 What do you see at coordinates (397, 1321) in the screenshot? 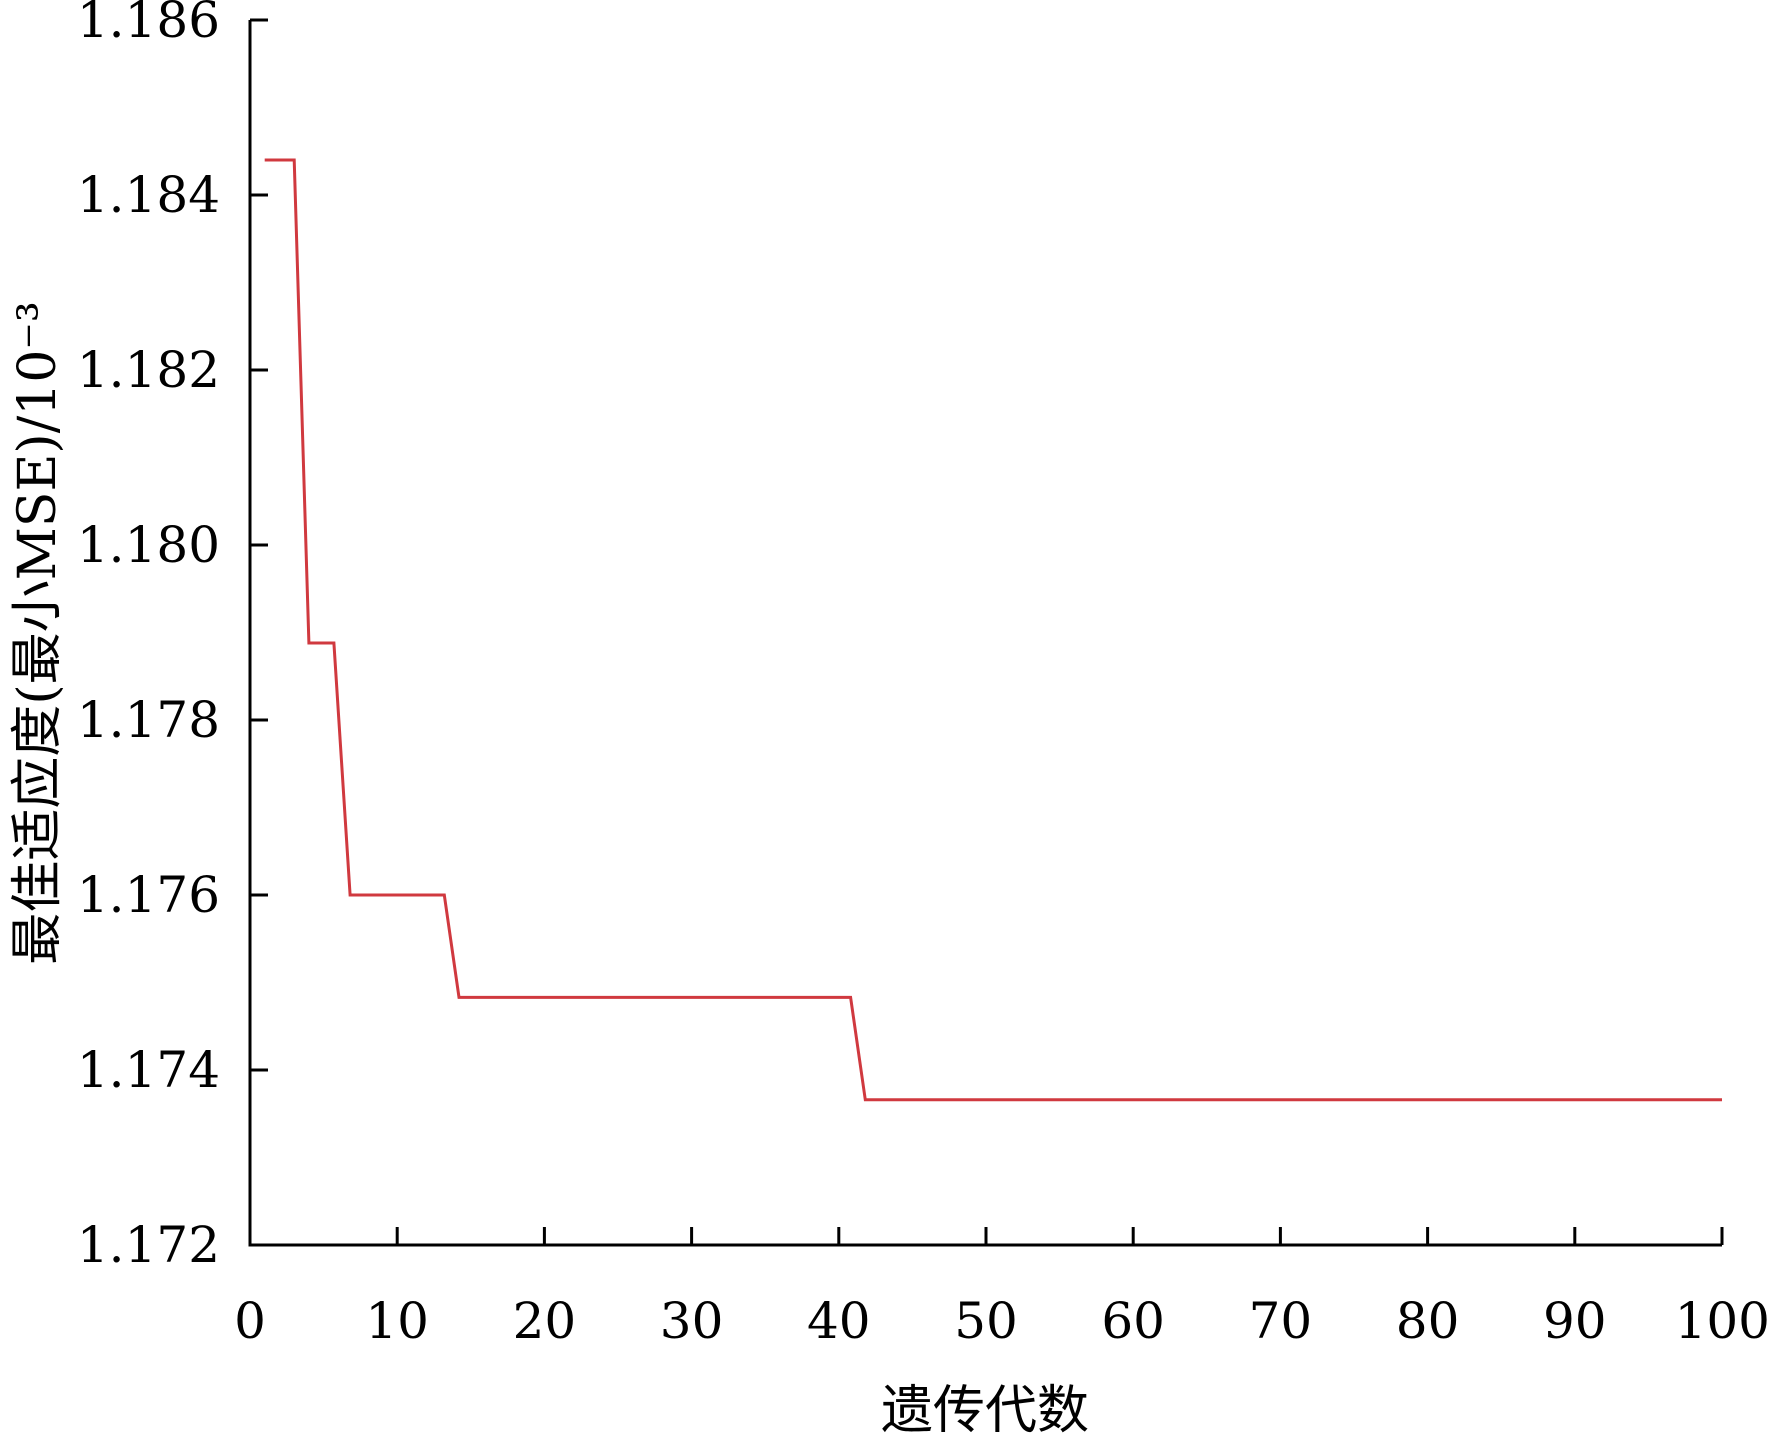
I see `x-tick-label: 10` at bounding box center [397, 1321].